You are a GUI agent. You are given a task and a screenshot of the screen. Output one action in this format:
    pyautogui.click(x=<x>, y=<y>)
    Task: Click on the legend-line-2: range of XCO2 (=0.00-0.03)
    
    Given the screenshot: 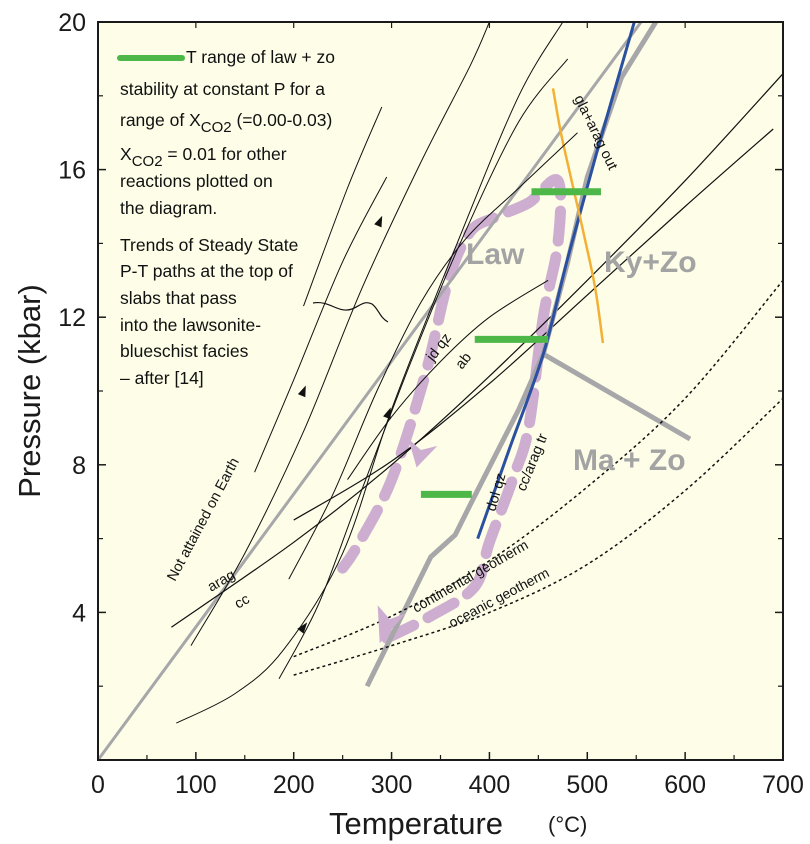 What is the action you would take?
    pyautogui.click(x=226, y=123)
    